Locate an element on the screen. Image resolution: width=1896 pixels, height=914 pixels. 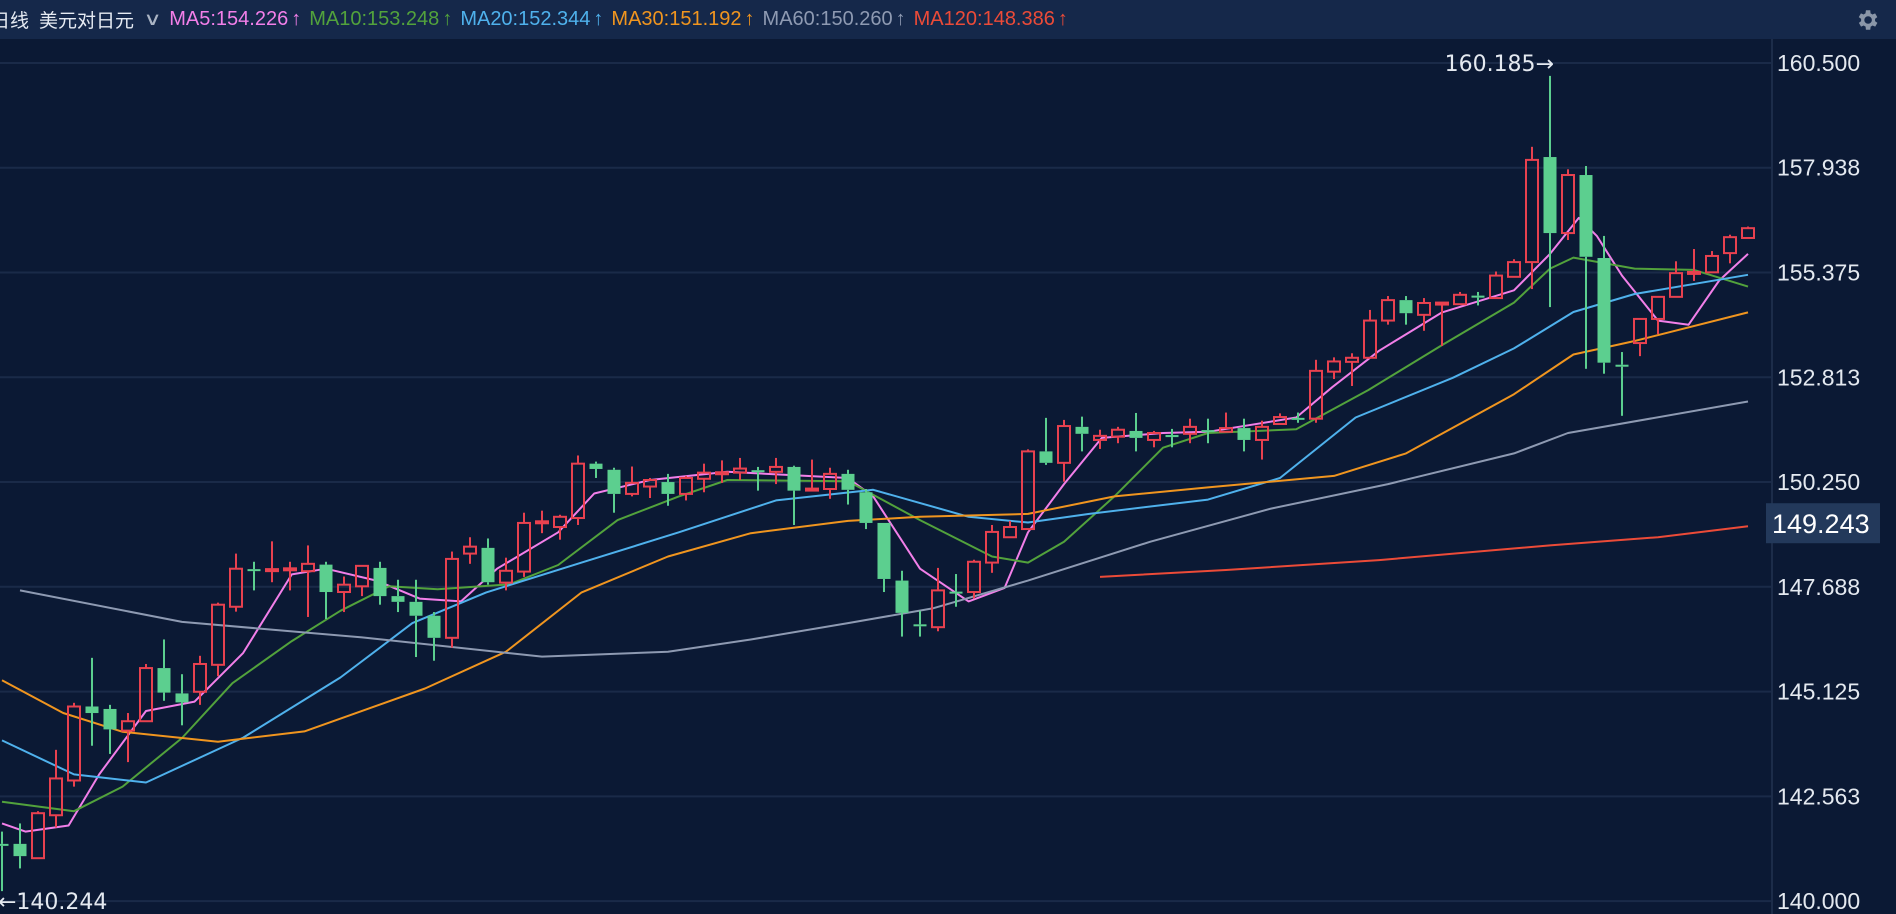
chevron-down-icon: ∨ is located at coordinates (152, 19).